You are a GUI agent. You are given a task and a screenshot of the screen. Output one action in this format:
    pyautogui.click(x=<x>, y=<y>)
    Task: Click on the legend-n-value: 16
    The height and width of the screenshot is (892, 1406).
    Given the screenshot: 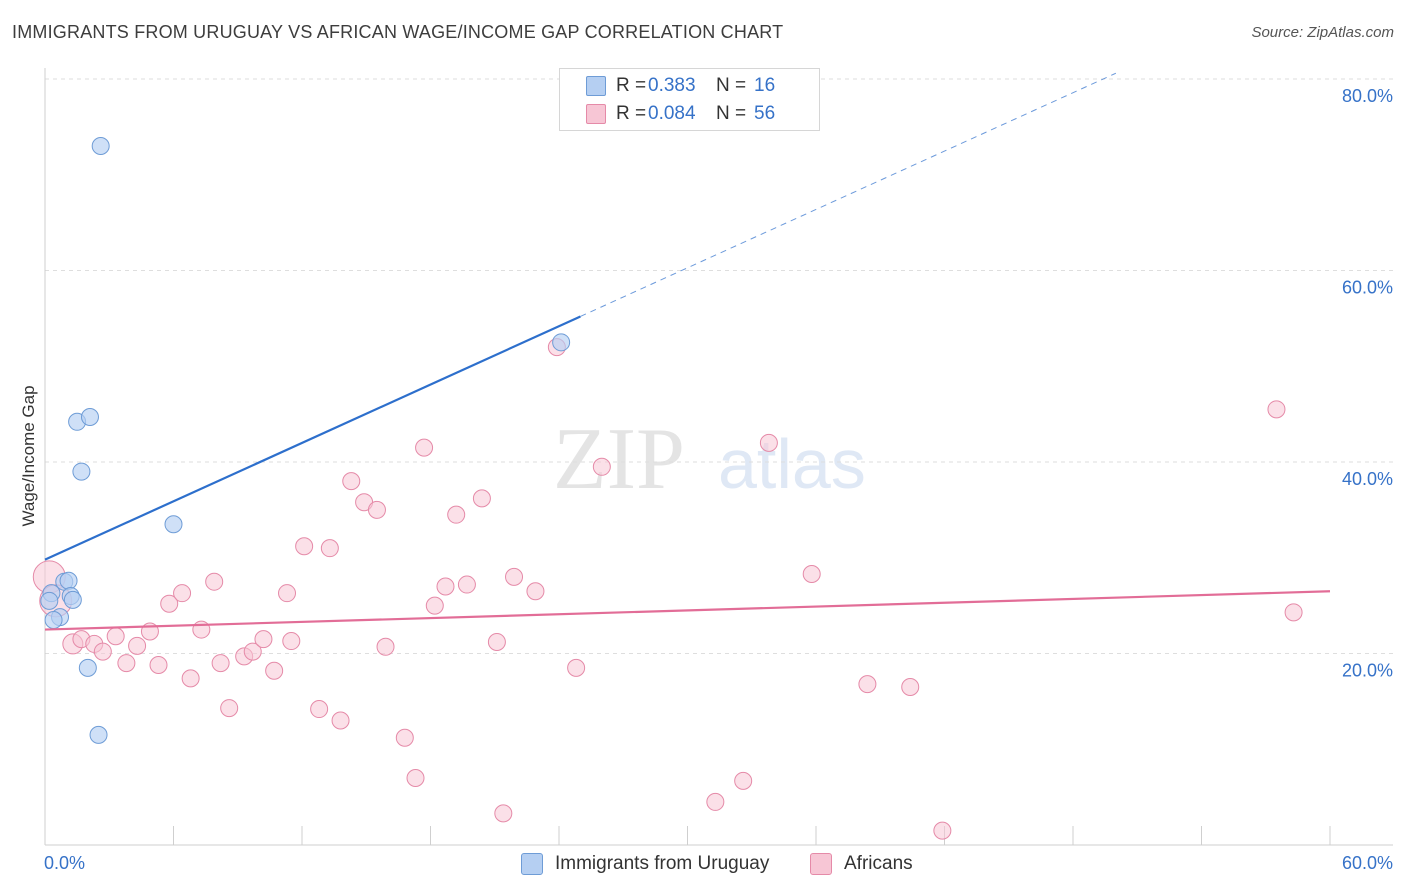 What is the action you would take?
    pyautogui.click(x=765, y=85)
    